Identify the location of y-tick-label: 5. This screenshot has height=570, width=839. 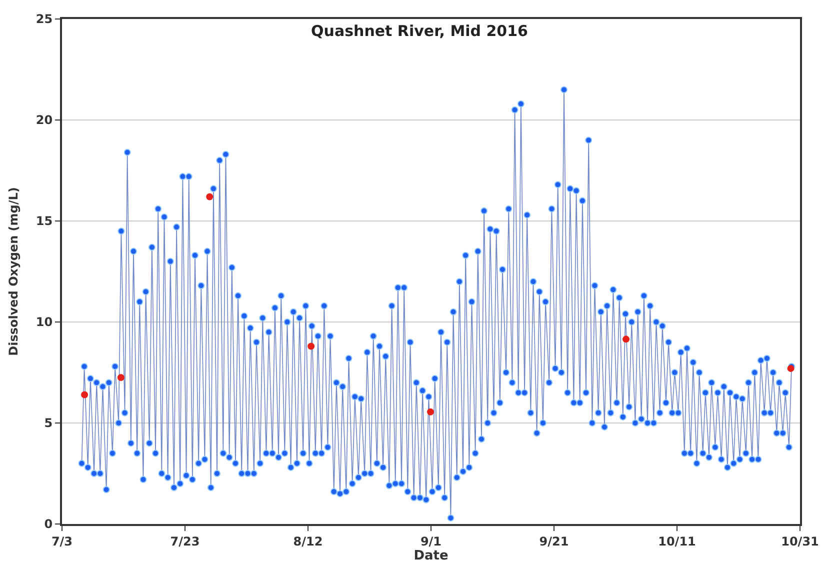
(48, 423).